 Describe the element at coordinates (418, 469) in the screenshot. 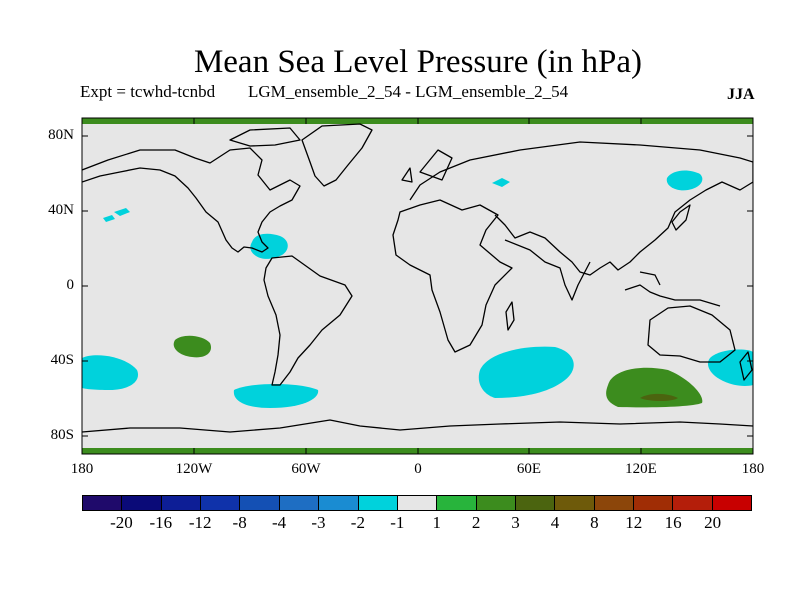

I see `lon-label-0: 0` at that location.